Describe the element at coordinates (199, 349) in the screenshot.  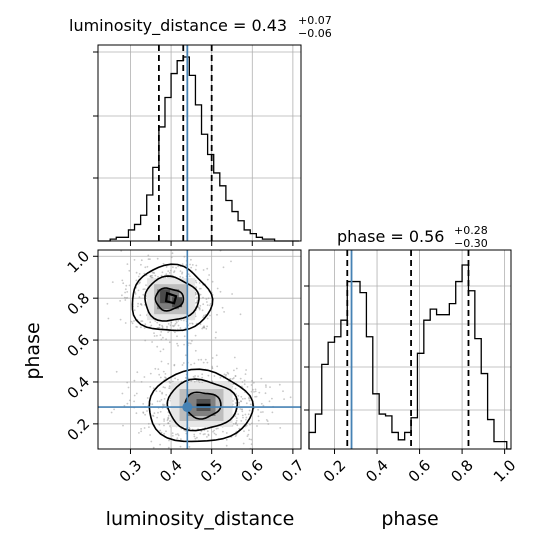
I see `joint-axes-frame` at that location.